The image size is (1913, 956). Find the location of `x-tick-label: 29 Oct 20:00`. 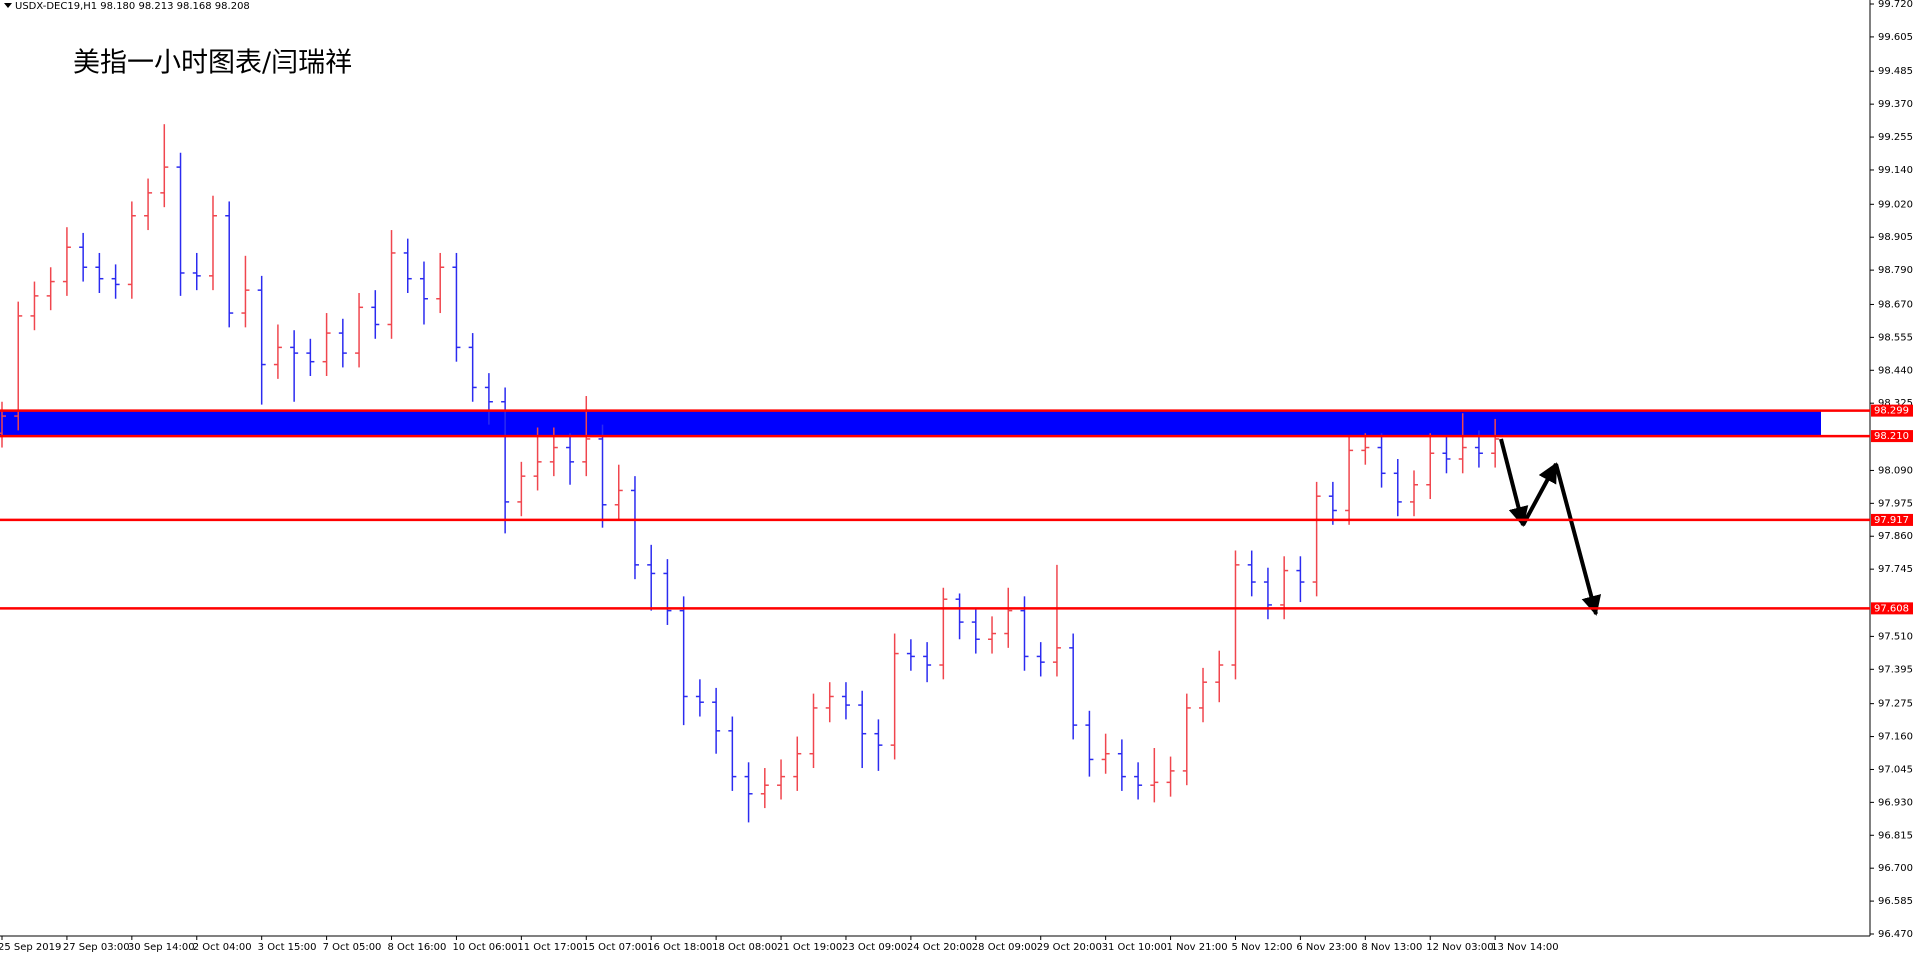

x-tick-label: 29 Oct 20:00 is located at coordinates (1069, 947).